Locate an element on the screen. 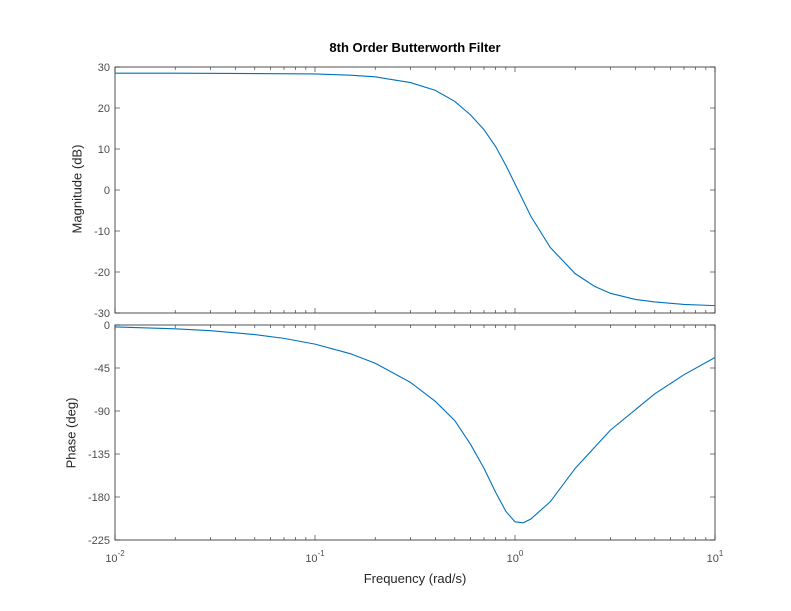  y-tick-label: -45 is located at coordinates (102, 369).